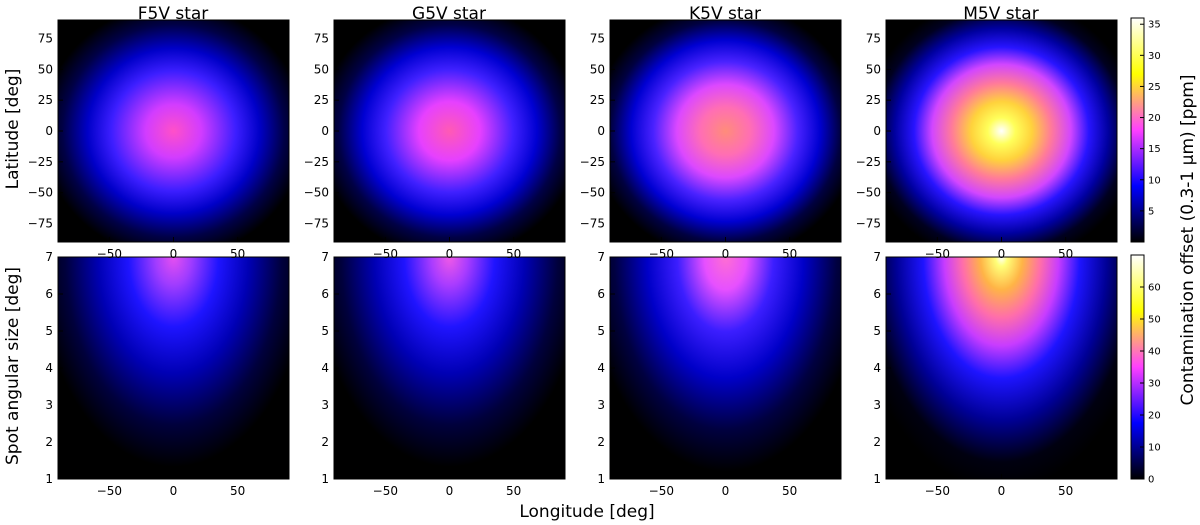 Image resolution: width=1200 pixels, height=525 pixels. What do you see at coordinates (1145, 370) in the screenshot?
I see `colorbar-1: 60 50 40 30 20 10 0` at bounding box center [1145, 370].